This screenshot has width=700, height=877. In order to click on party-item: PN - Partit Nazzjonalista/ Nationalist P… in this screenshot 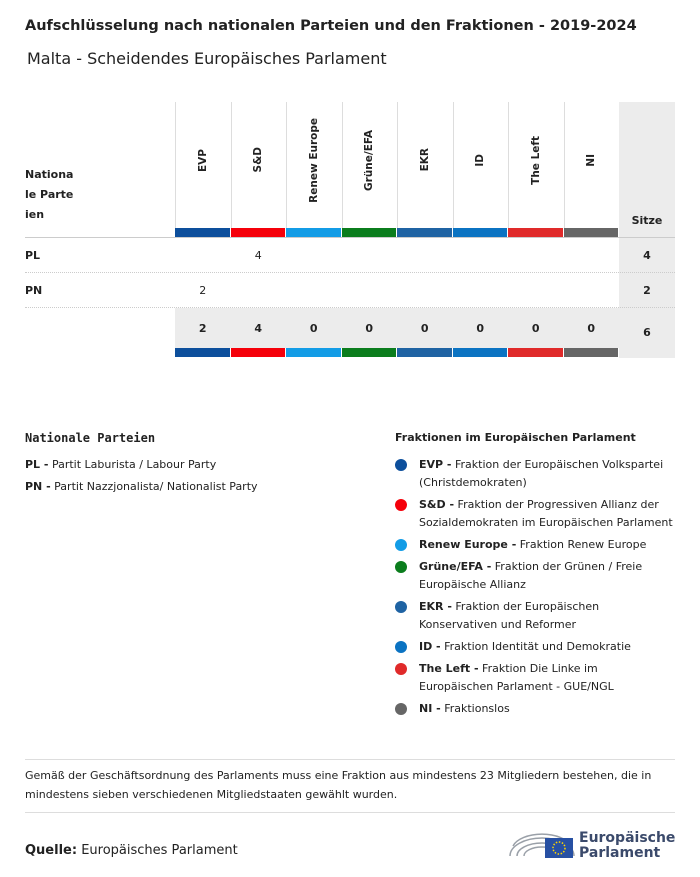, I will do `click(200, 487)`.